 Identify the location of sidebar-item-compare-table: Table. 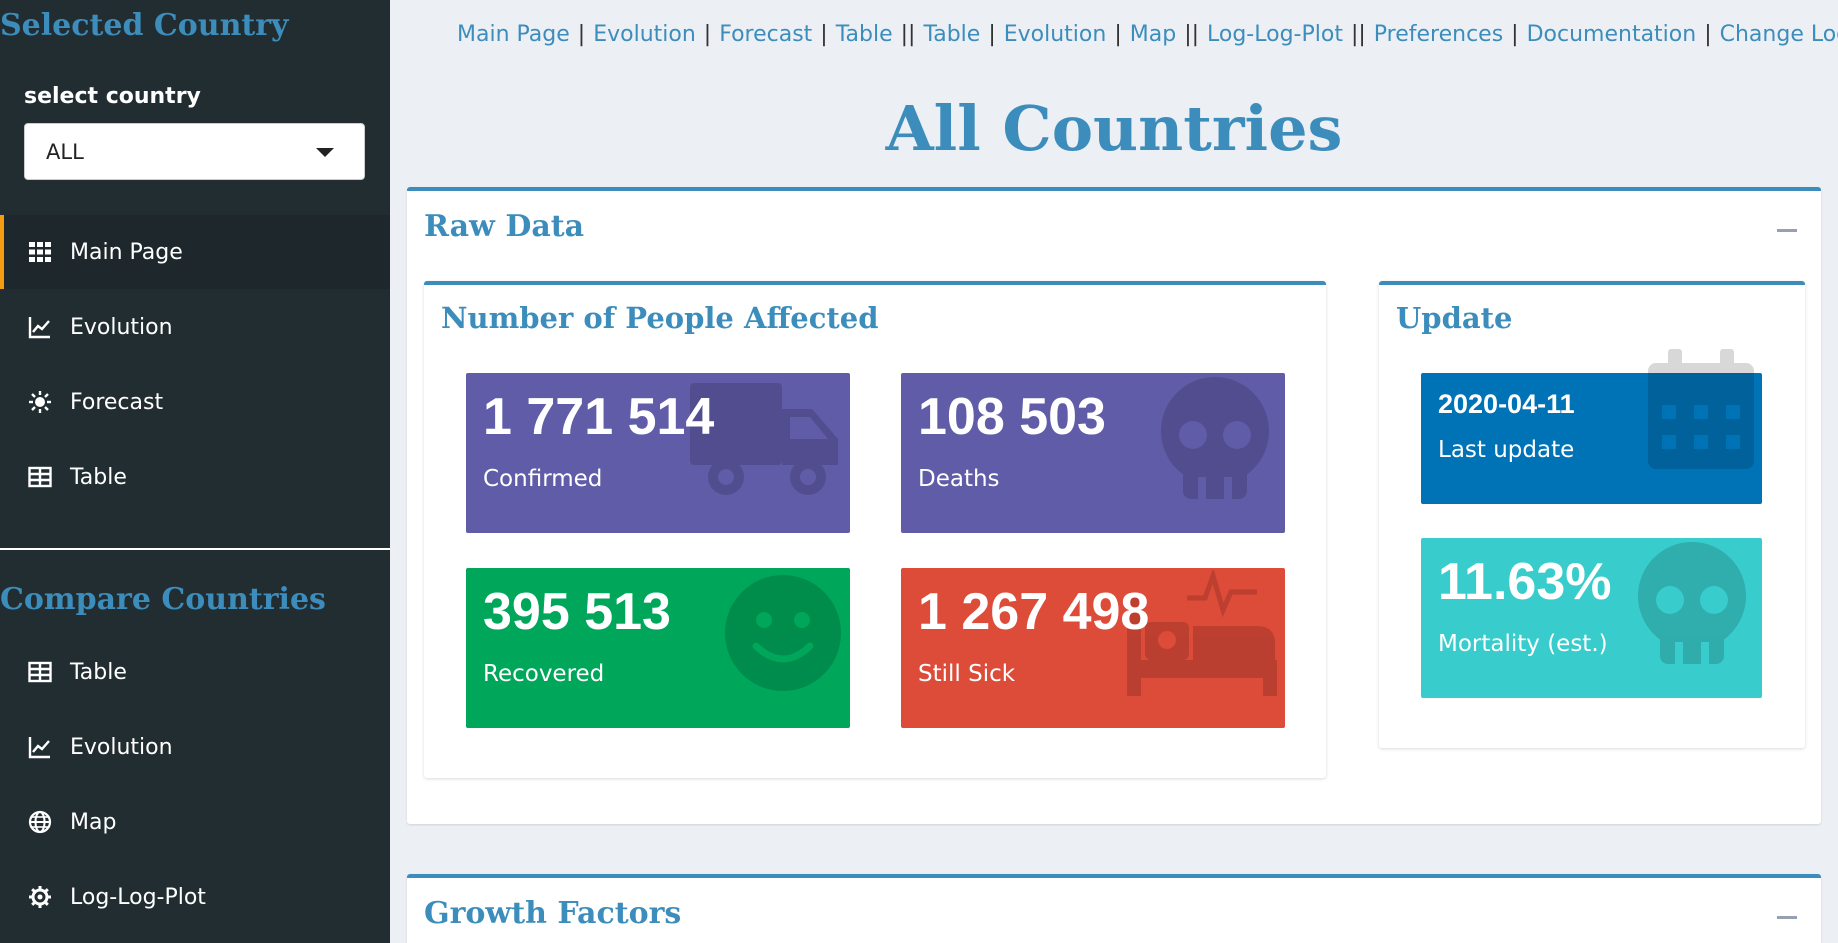
(195, 672).